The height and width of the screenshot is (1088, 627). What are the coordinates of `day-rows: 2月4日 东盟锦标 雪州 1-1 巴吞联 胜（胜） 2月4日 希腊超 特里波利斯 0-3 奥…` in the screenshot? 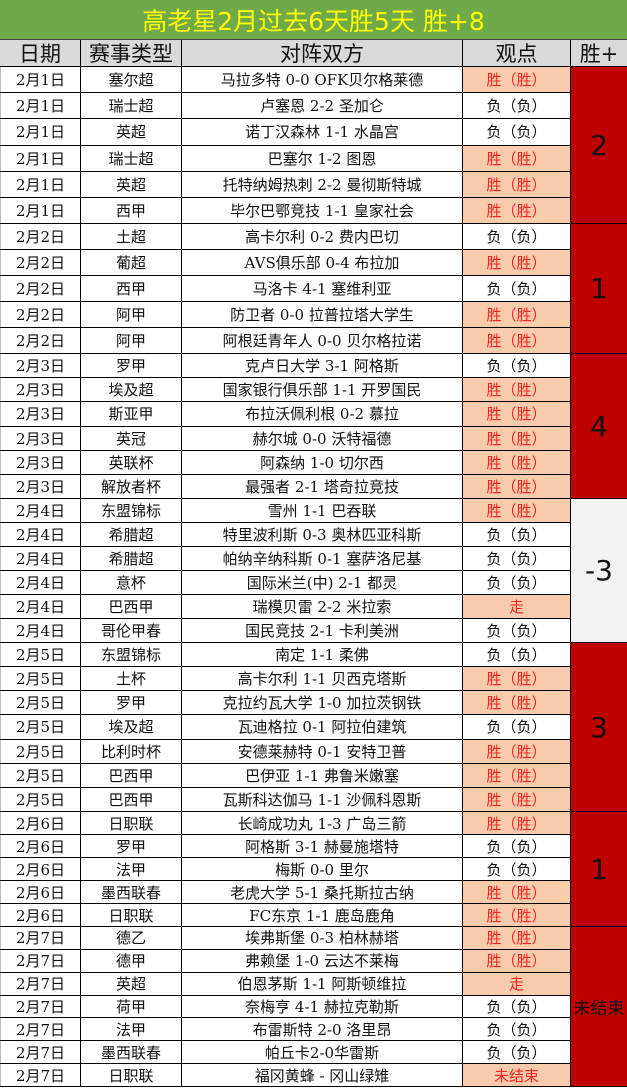 It's located at (285, 571).